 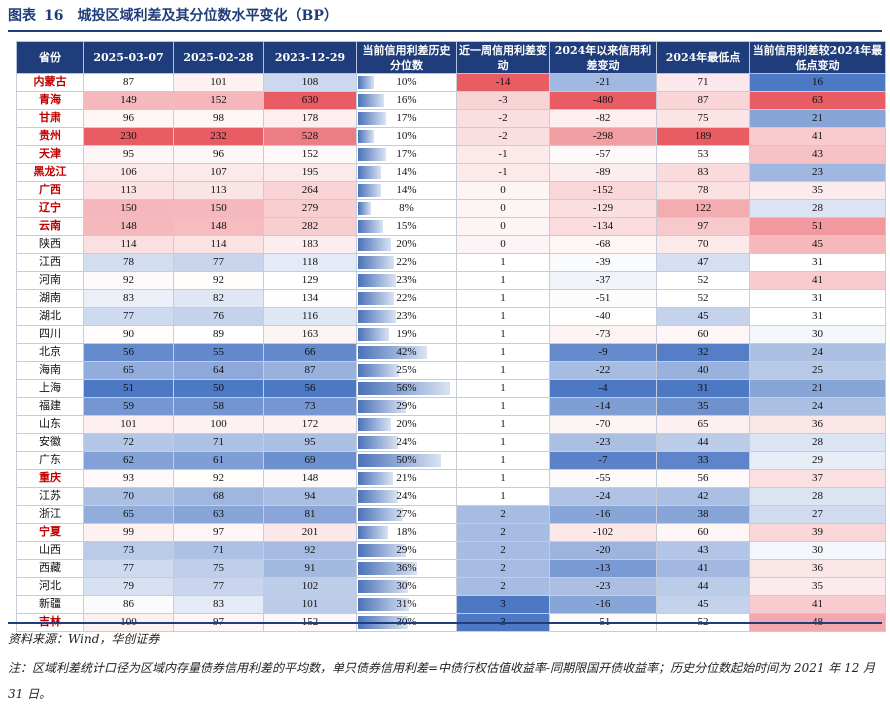 I want to click on table-row: 山东 101 100 172 20% 1 -70 65 36, so click(x=451, y=424).